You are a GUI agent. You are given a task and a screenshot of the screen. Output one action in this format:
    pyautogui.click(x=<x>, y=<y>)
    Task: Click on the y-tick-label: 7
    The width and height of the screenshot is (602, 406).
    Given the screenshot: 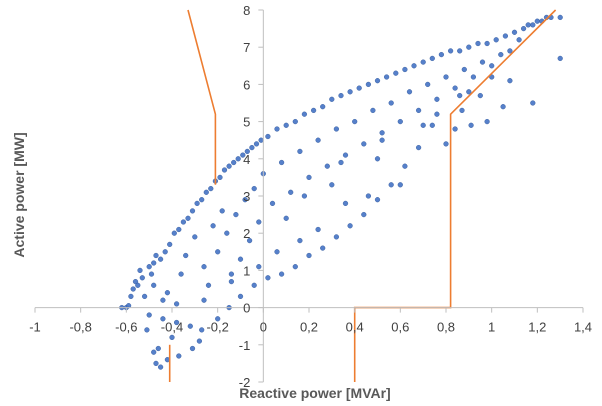 What is the action you would take?
    pyautogui.click(x=246, y=47)
    